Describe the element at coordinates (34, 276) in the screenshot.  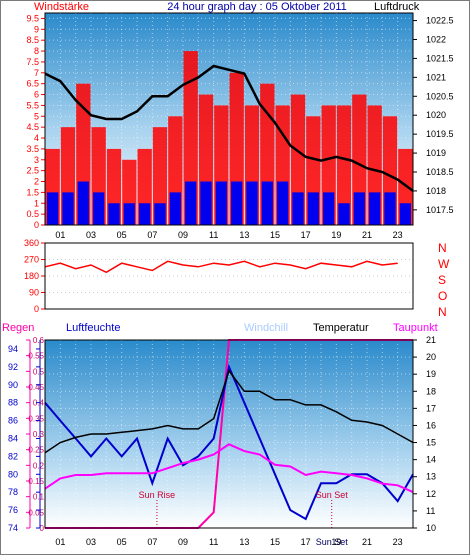
I see `direction-tick-labels: 0 90 180 270 360` at that location.